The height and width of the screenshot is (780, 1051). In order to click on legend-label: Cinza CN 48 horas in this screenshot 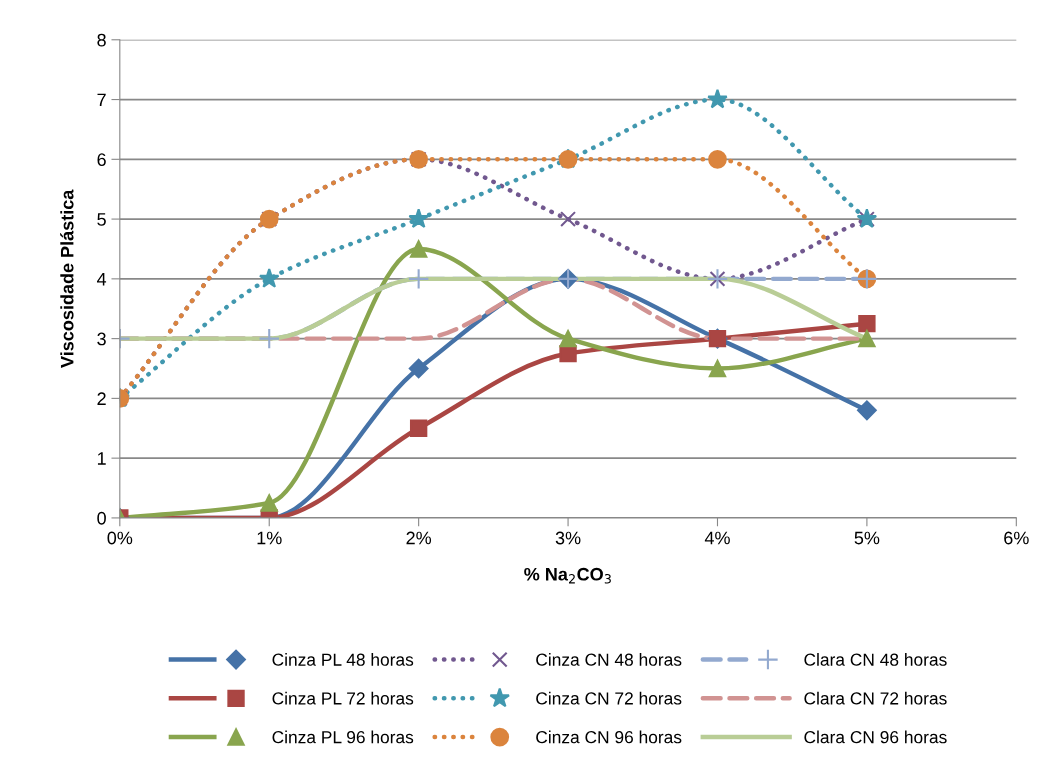, I will do `click(609, 659)`.